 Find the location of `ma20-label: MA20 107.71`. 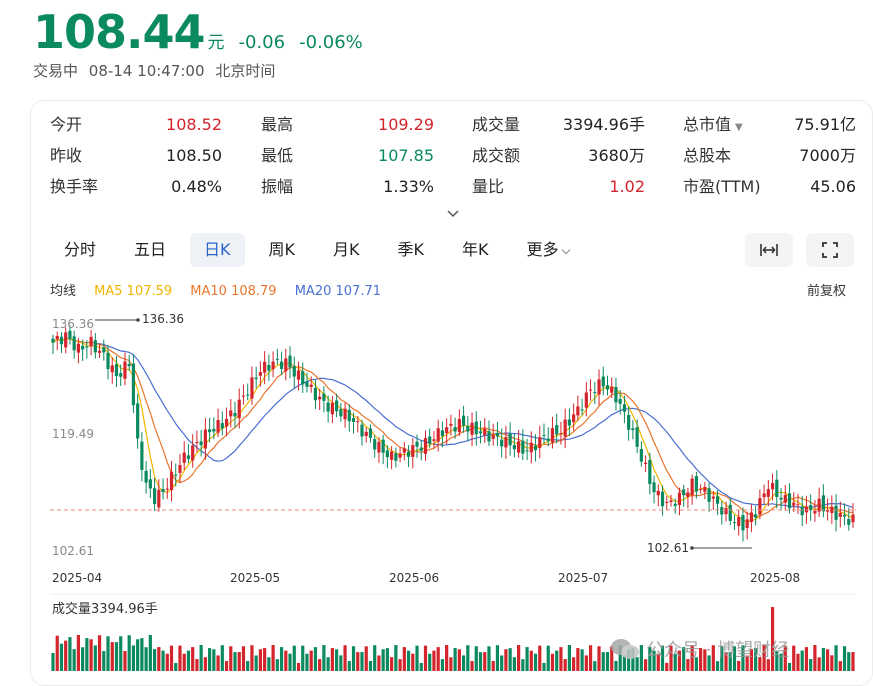

ma20-label: MA20 107.71 is located at coordinates (337, 291).